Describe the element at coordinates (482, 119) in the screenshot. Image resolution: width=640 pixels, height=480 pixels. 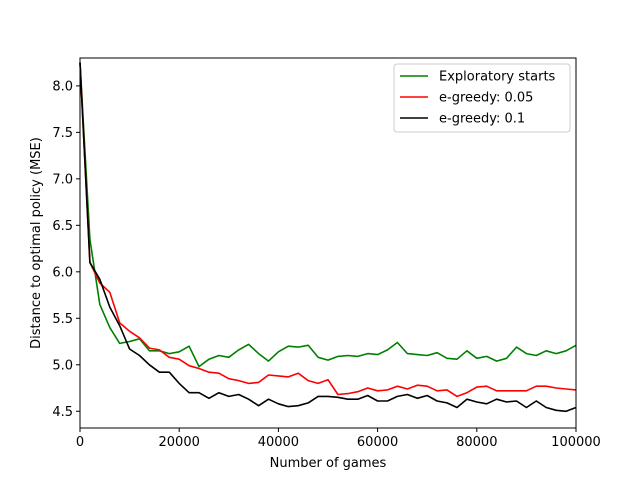
I see `legend-label-3: e-greedy: 0.1` at that location.